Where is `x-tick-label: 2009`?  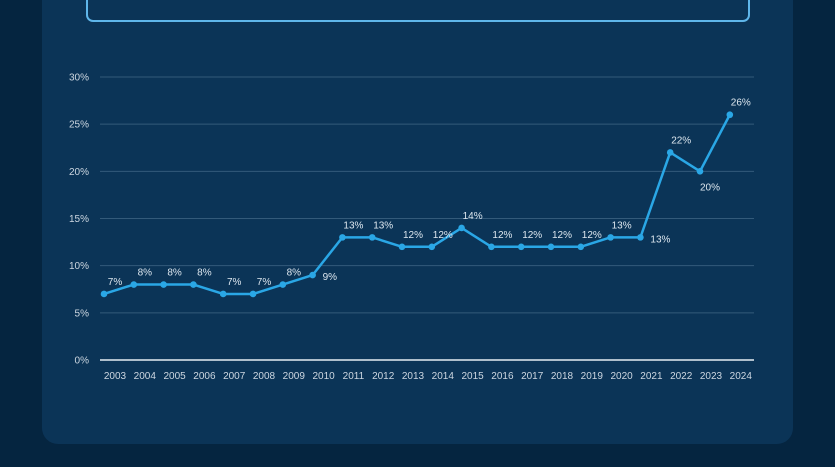
x-tick-label: 2009 is located at coordinates (294, 376).